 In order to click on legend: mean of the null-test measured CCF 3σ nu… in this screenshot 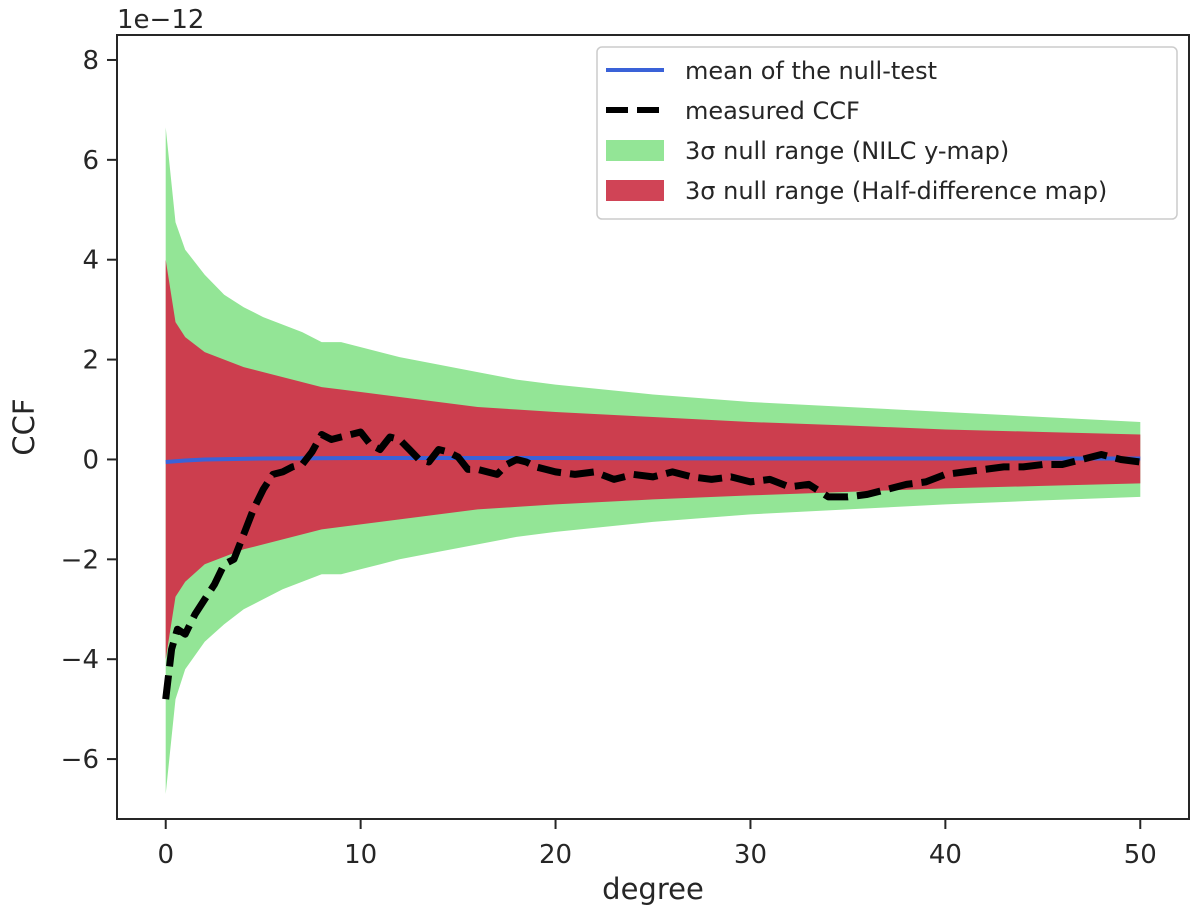, I will do `click(887, 133)`.